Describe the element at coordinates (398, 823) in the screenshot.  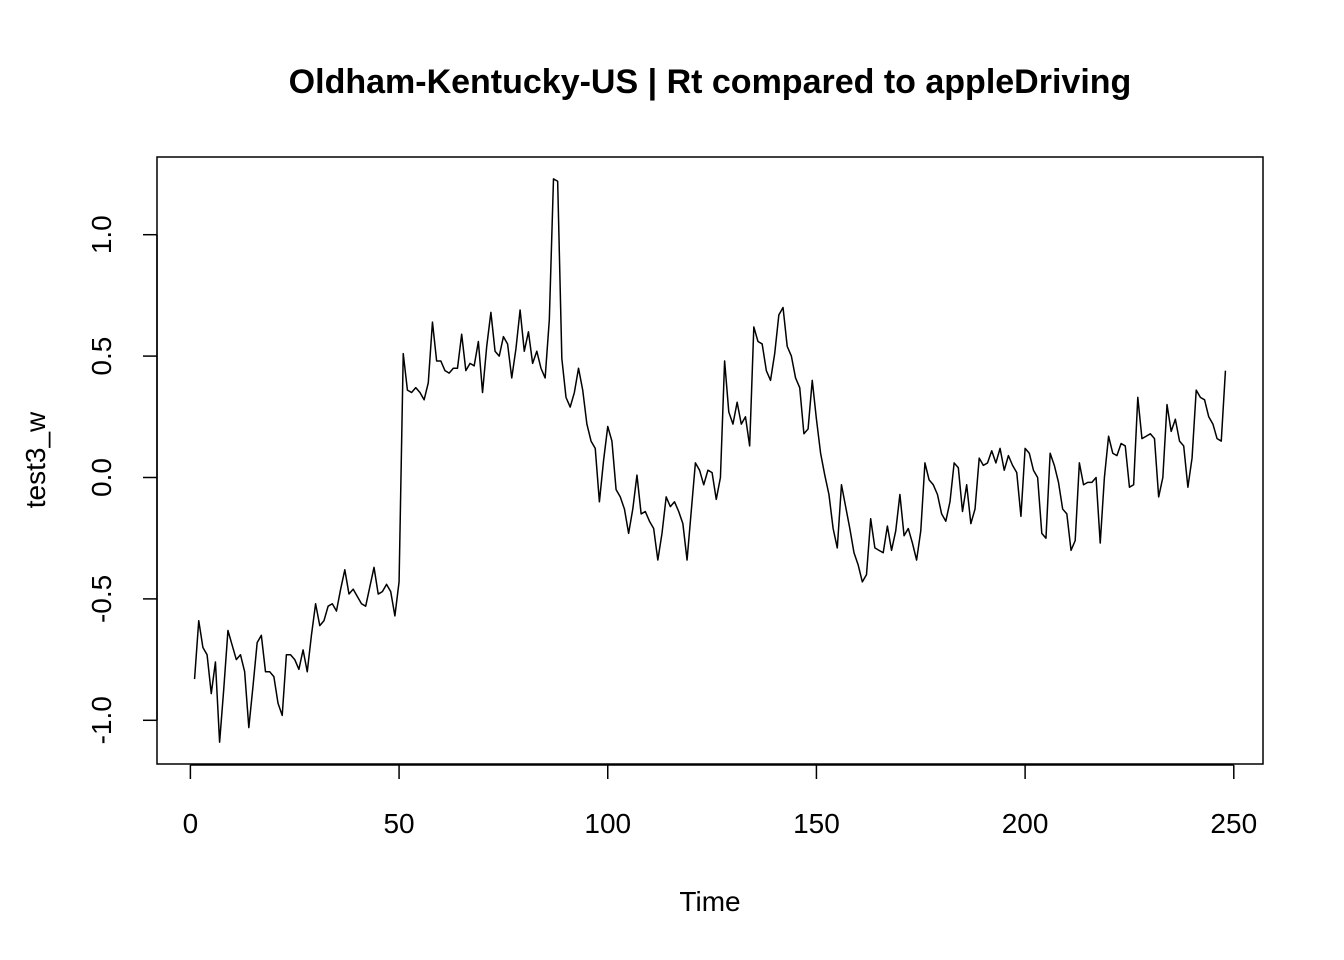
I see `x-tick-label: 50` at that location.